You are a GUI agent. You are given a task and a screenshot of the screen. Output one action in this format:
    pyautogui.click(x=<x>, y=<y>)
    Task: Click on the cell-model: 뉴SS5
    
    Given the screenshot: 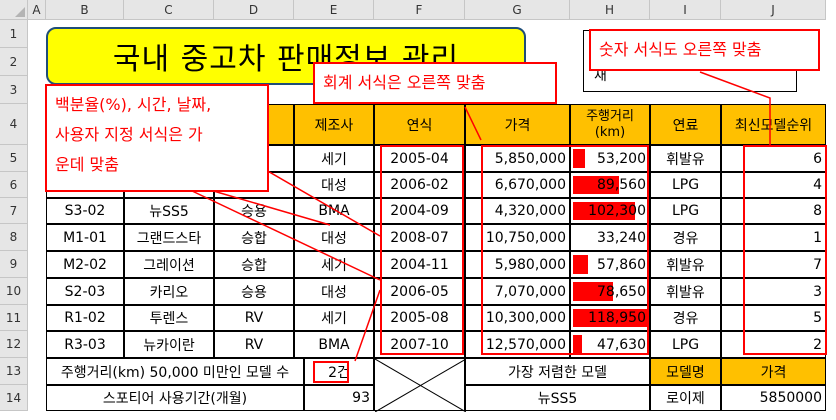 What is the action you would take?
    pyautogui.click(x=169, y=211)
    